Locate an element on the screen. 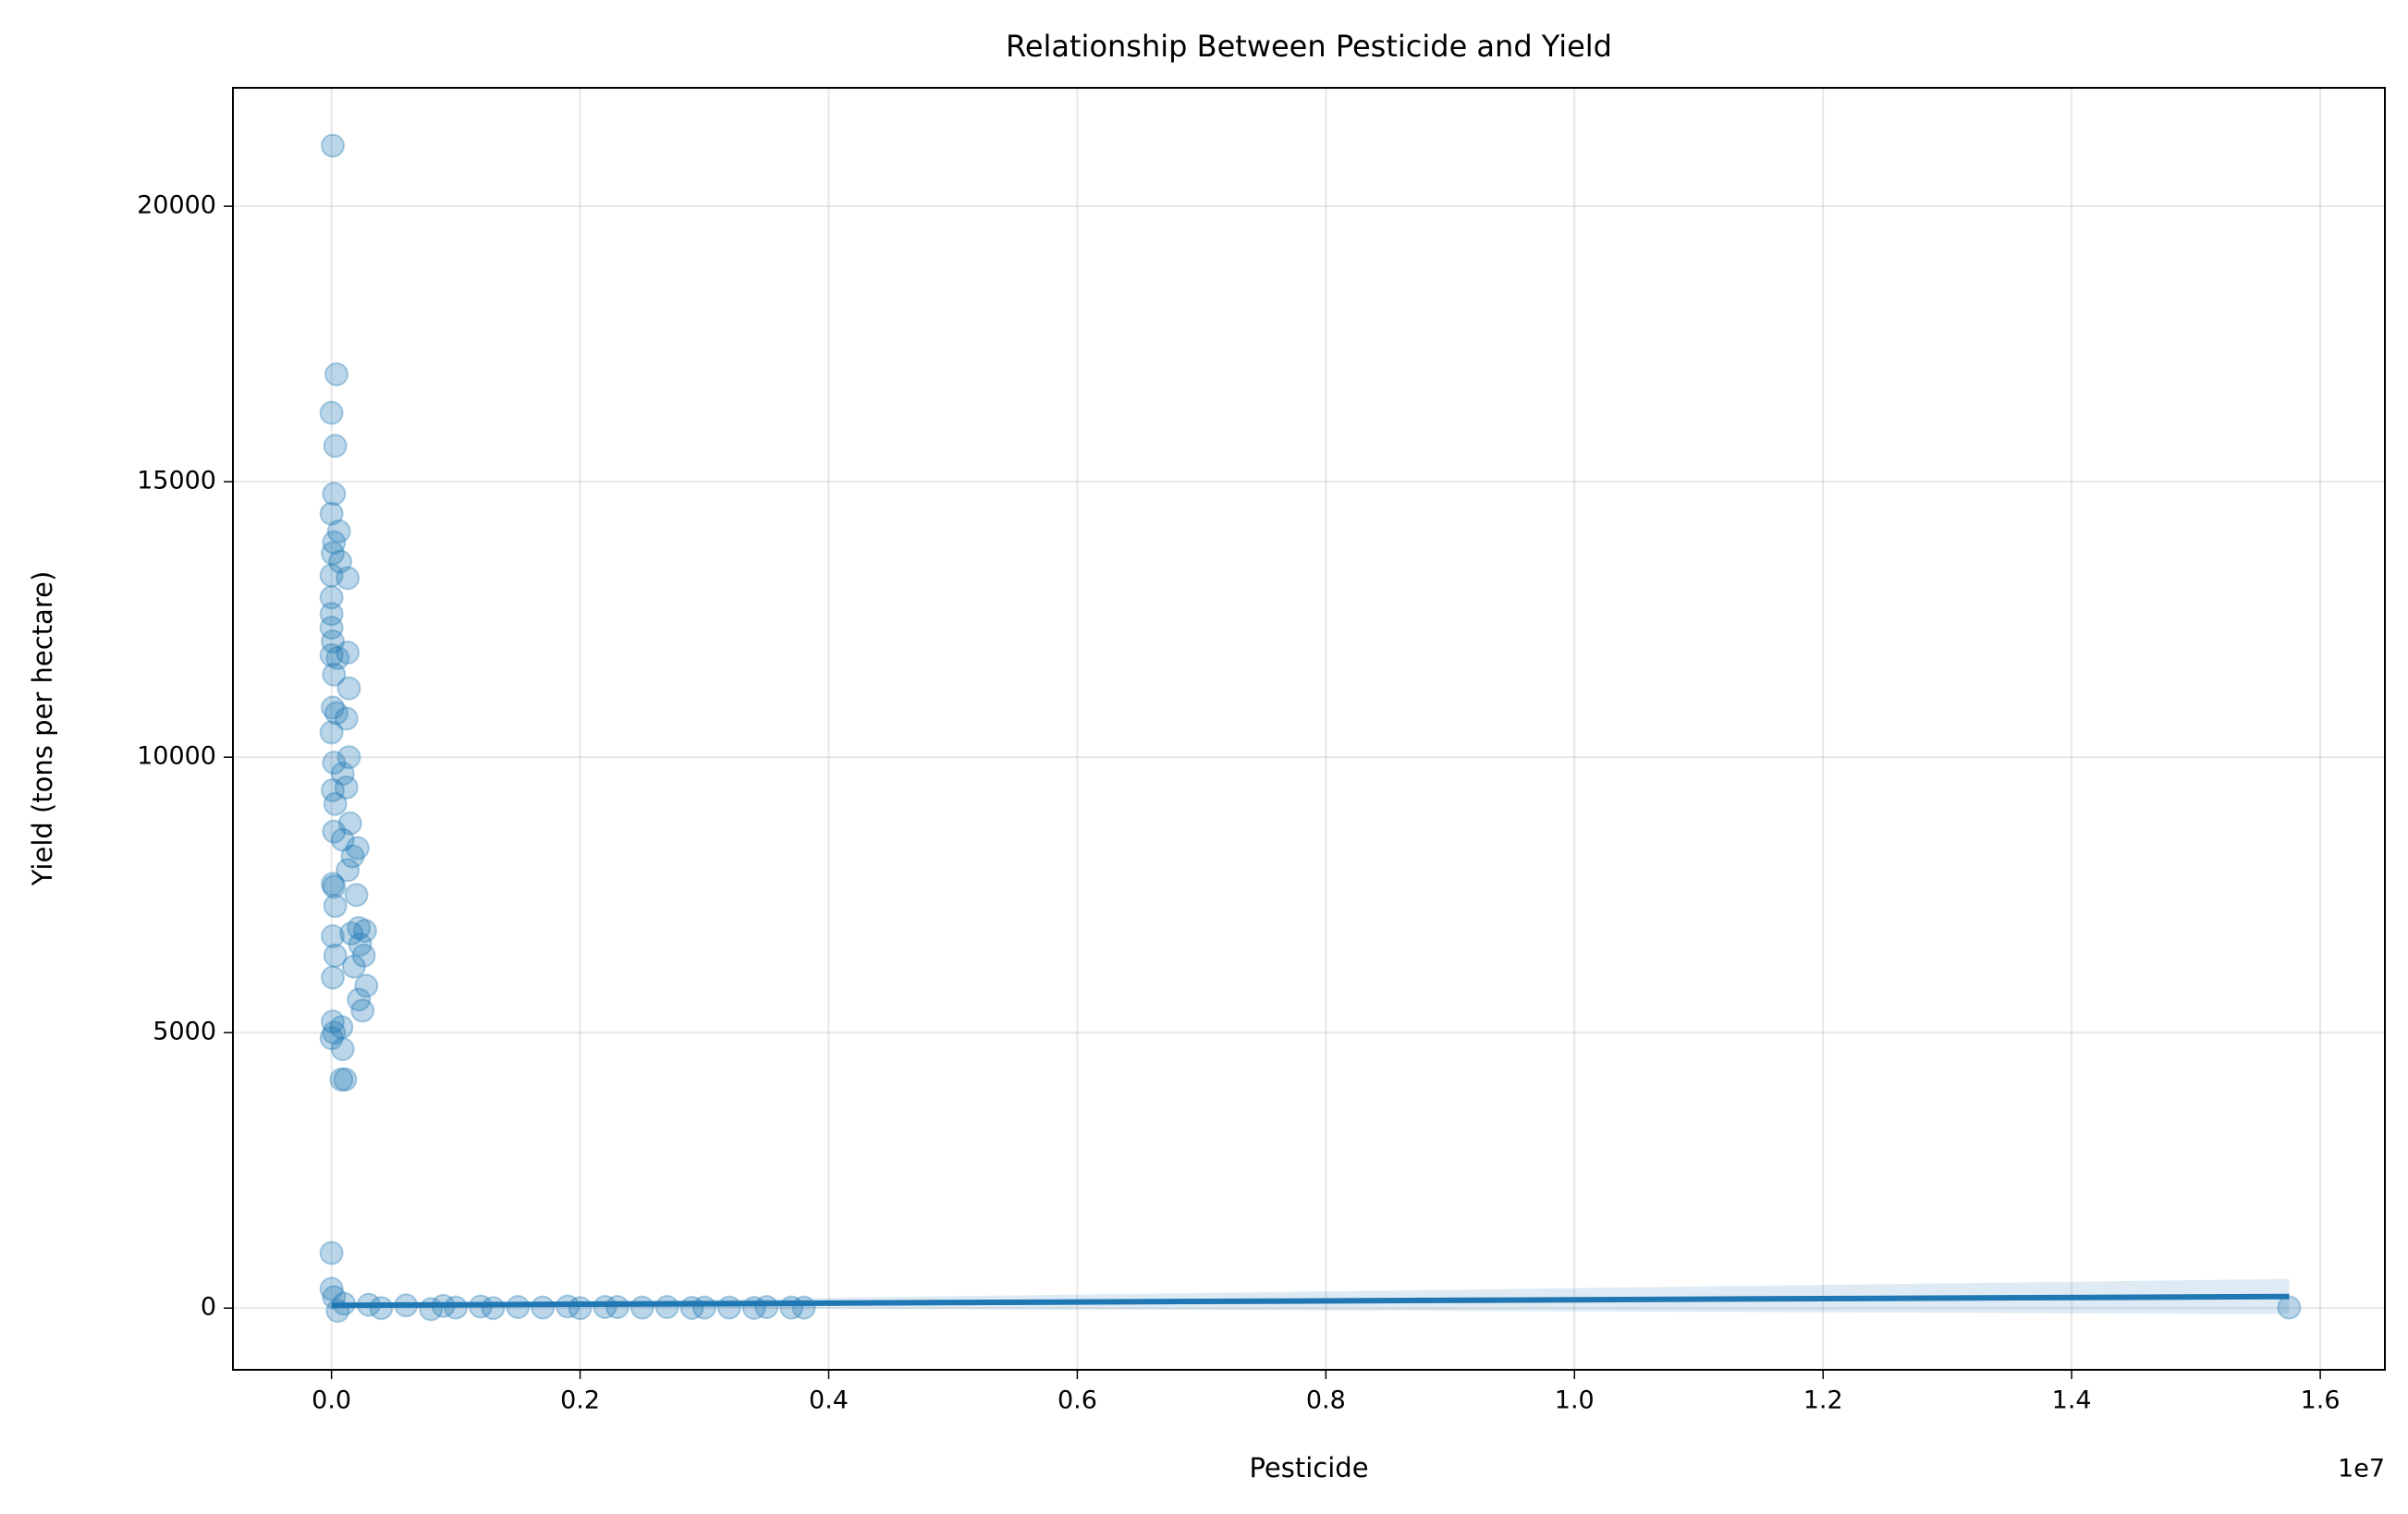  x-tick-label: 0.2 is located at coordinates (580, 1400).